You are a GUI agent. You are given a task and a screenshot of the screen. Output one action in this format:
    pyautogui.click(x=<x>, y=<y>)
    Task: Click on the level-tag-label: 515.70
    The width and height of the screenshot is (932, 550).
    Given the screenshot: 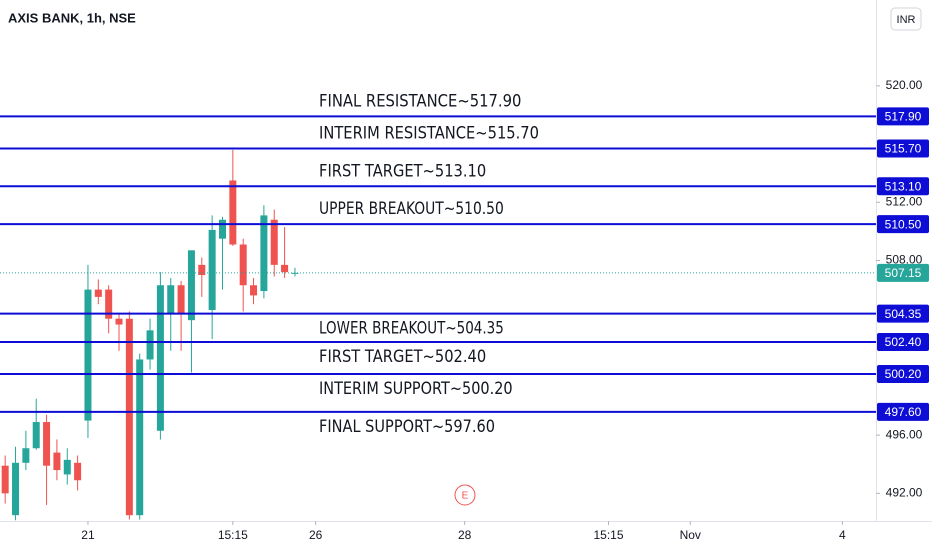 What is the action you would take?
    pyautogui.click(x=903, y=149)
    